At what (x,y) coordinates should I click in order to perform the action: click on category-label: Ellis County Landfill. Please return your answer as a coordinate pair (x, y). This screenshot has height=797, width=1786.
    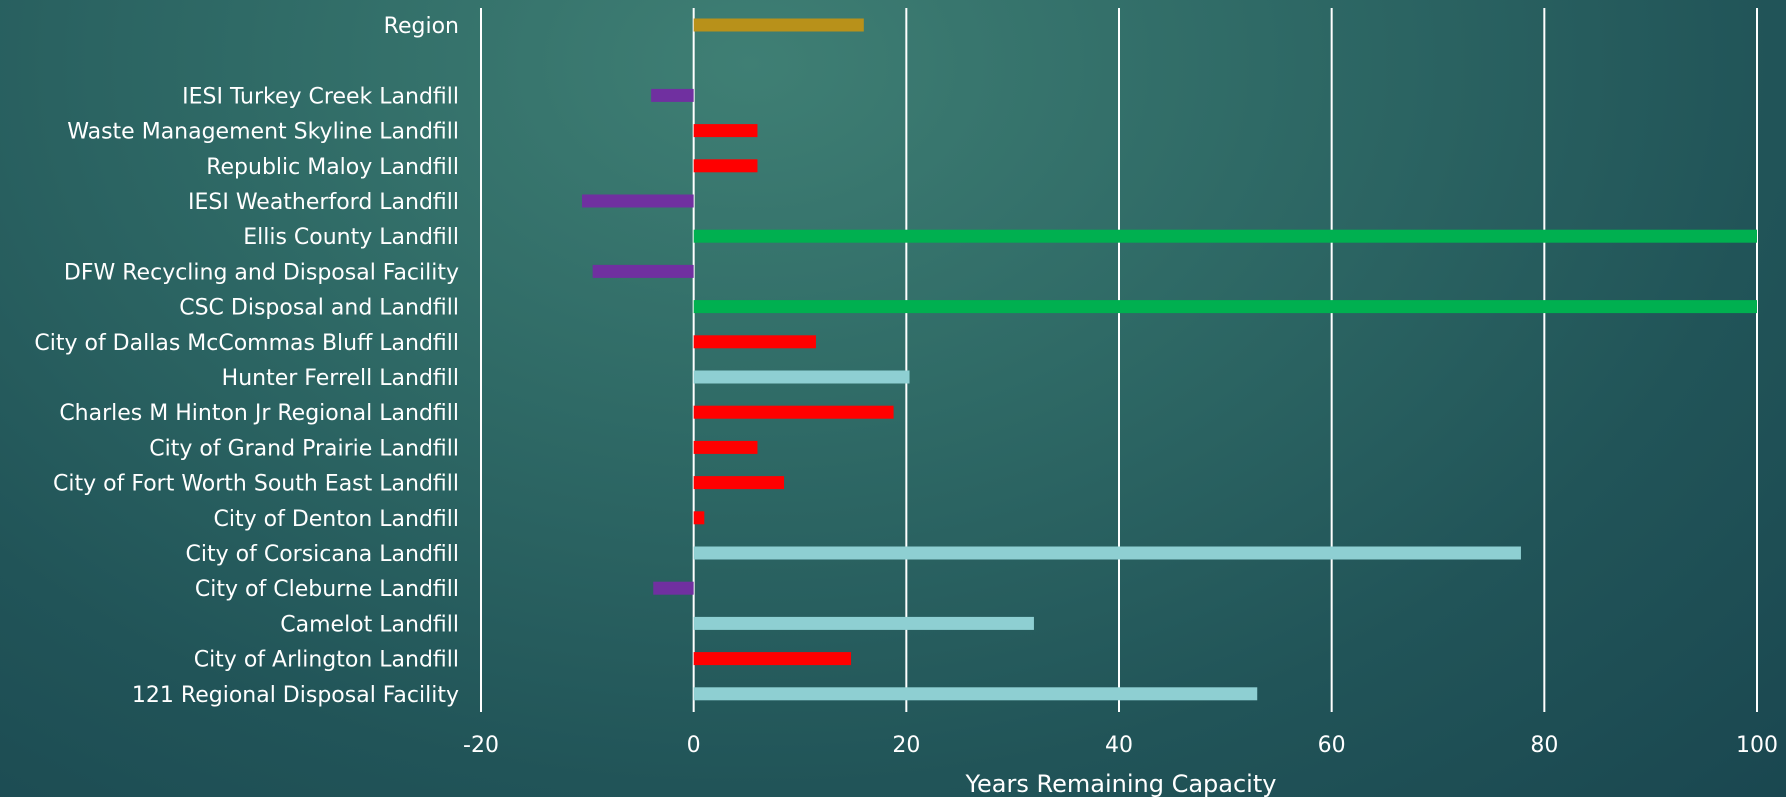
    Looking at the image, I should click on (351, 237).